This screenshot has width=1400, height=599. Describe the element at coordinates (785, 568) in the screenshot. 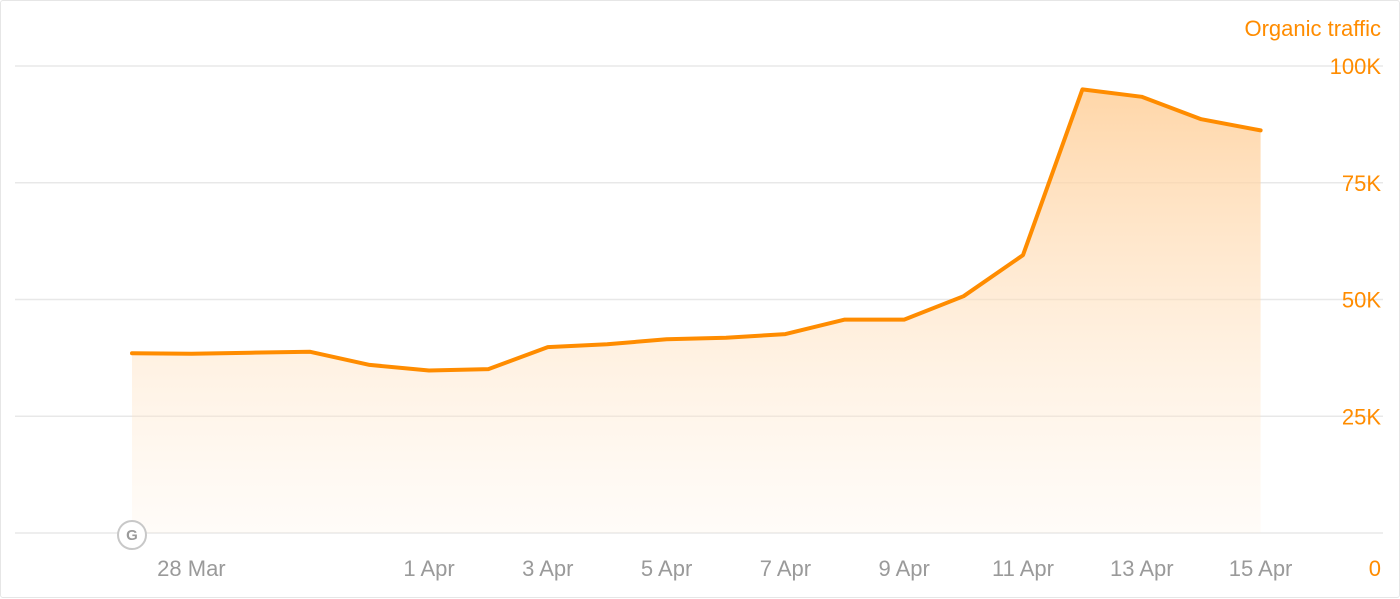

I see `x-tick-label: 7 Apr` at that location.